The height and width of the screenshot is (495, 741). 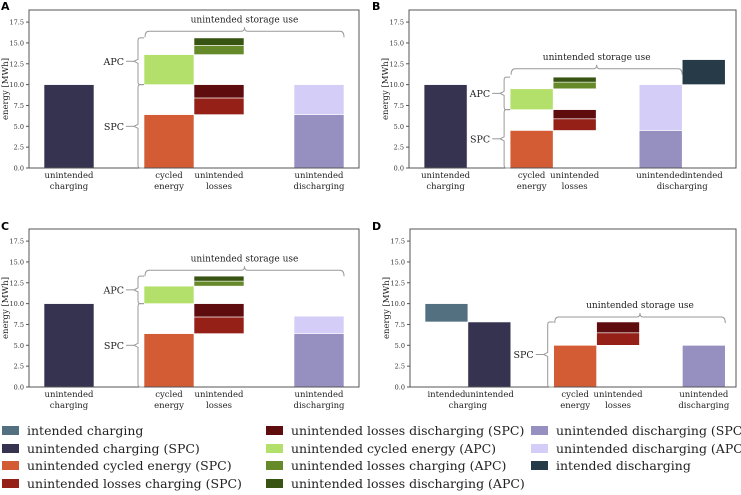 I want to click on panel-label: C, so click(x=5, y=226).